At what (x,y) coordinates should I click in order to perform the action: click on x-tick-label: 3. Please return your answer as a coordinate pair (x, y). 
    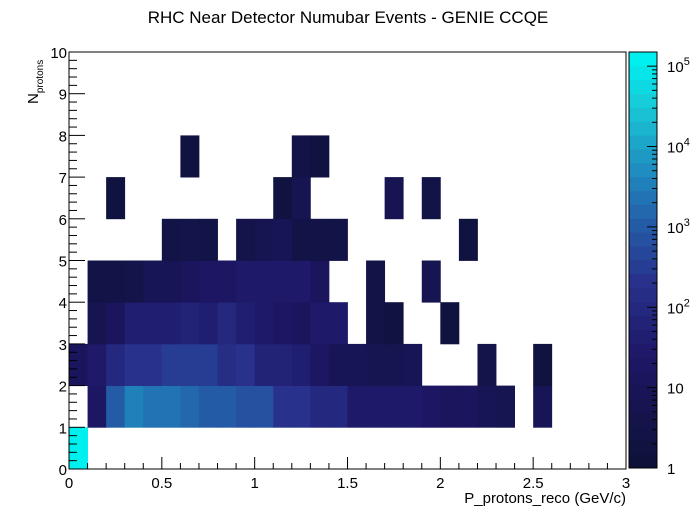
    Looking at the image, I should click on (626, 483).